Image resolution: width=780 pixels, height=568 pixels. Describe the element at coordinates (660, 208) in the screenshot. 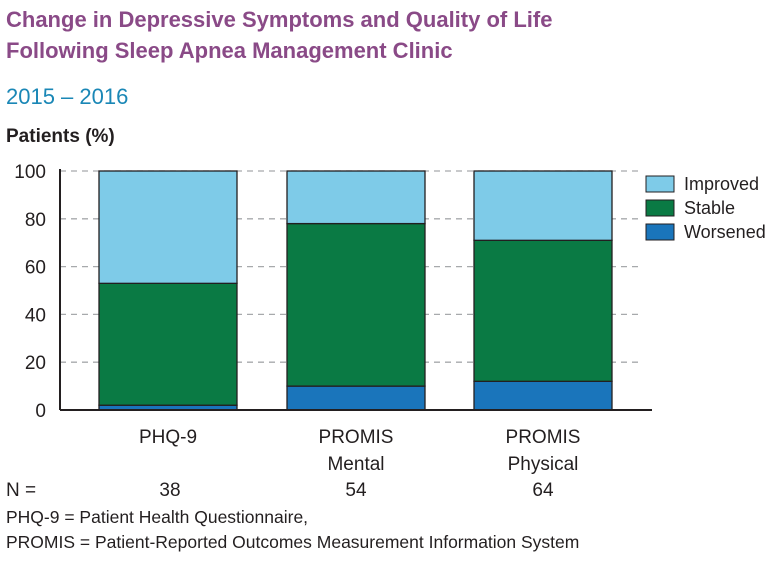

I see `legend-swatch-stable` at that location.